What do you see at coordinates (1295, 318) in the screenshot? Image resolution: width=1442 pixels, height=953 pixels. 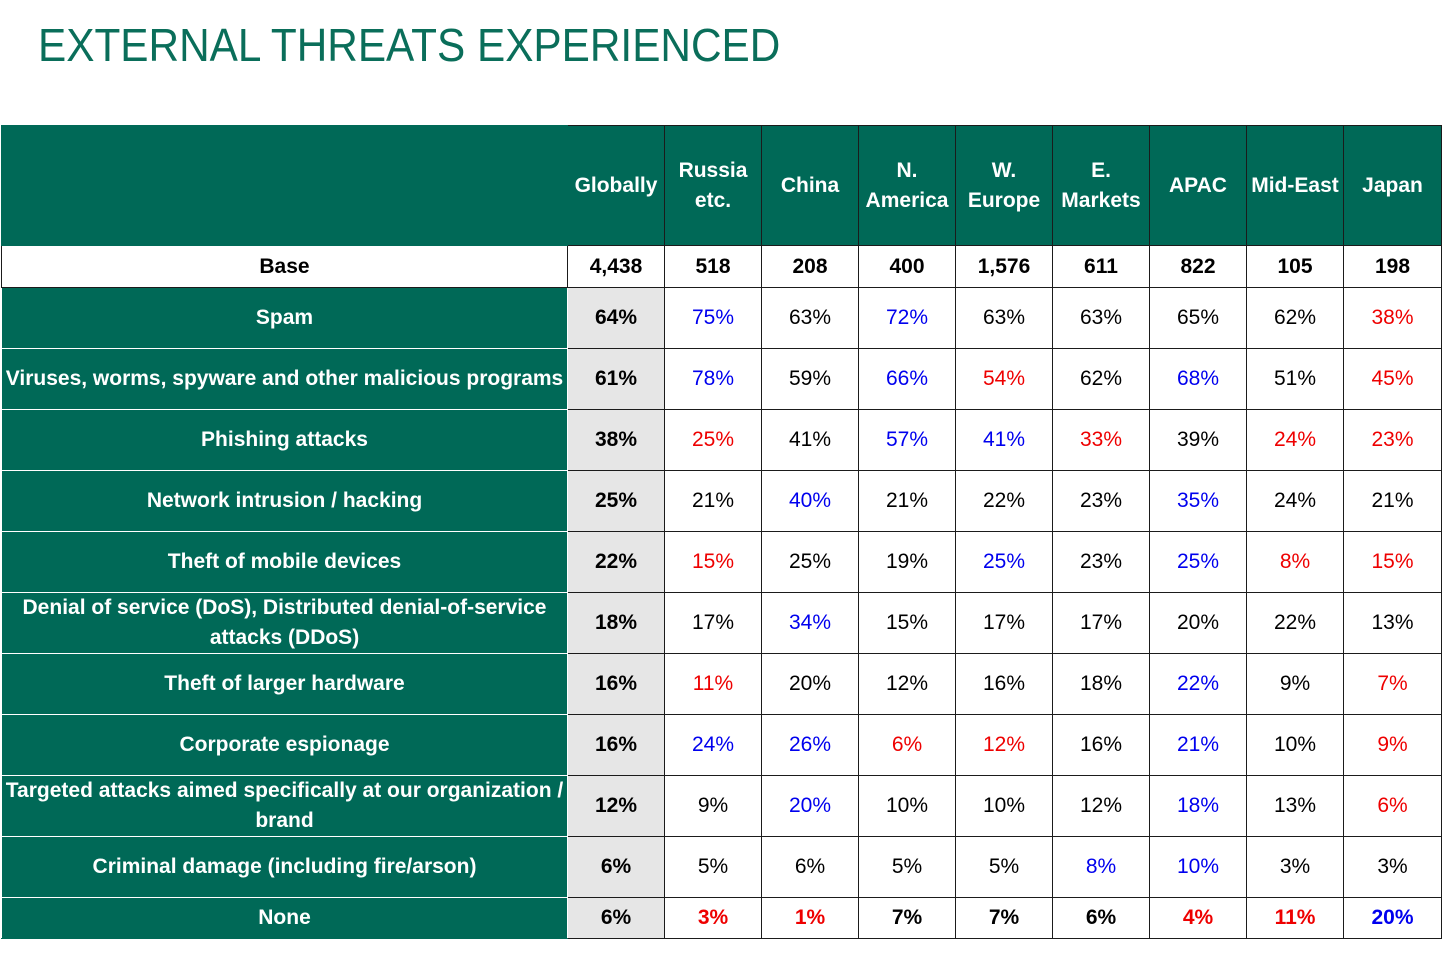 I see `value-cell: 62%` at bounding box center [1295, 318].